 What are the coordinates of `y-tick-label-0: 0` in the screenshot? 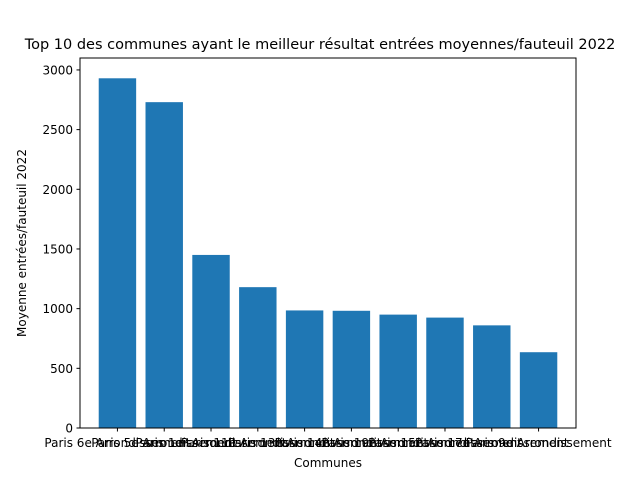 It's located at (69, 429).